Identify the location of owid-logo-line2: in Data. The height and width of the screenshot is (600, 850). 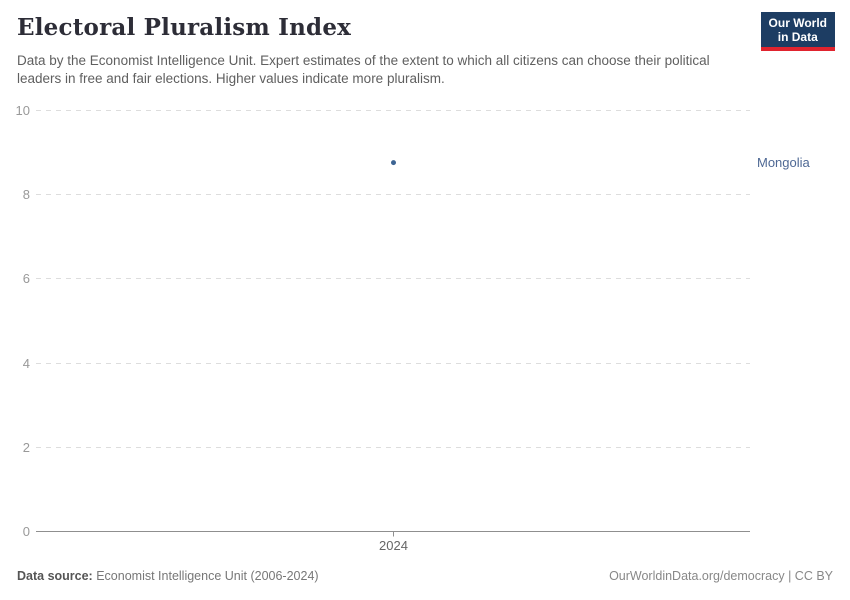
(797, 37).